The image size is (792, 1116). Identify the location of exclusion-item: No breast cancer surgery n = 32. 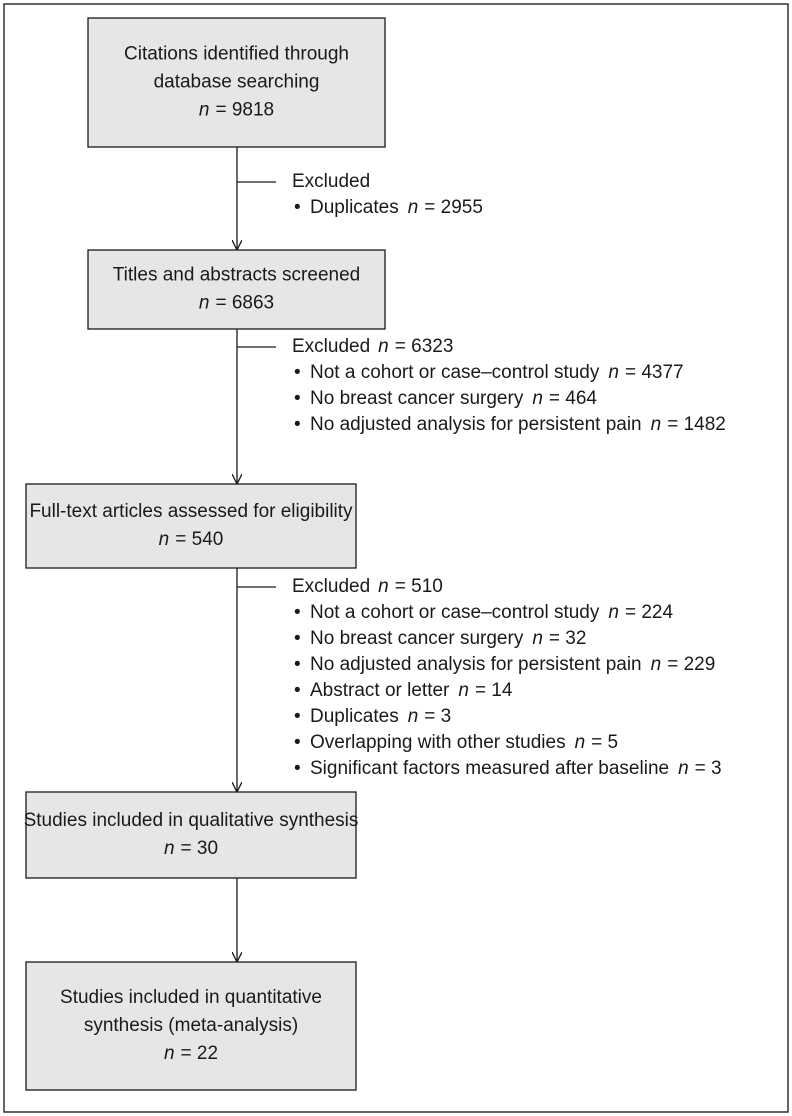
(448, 638).